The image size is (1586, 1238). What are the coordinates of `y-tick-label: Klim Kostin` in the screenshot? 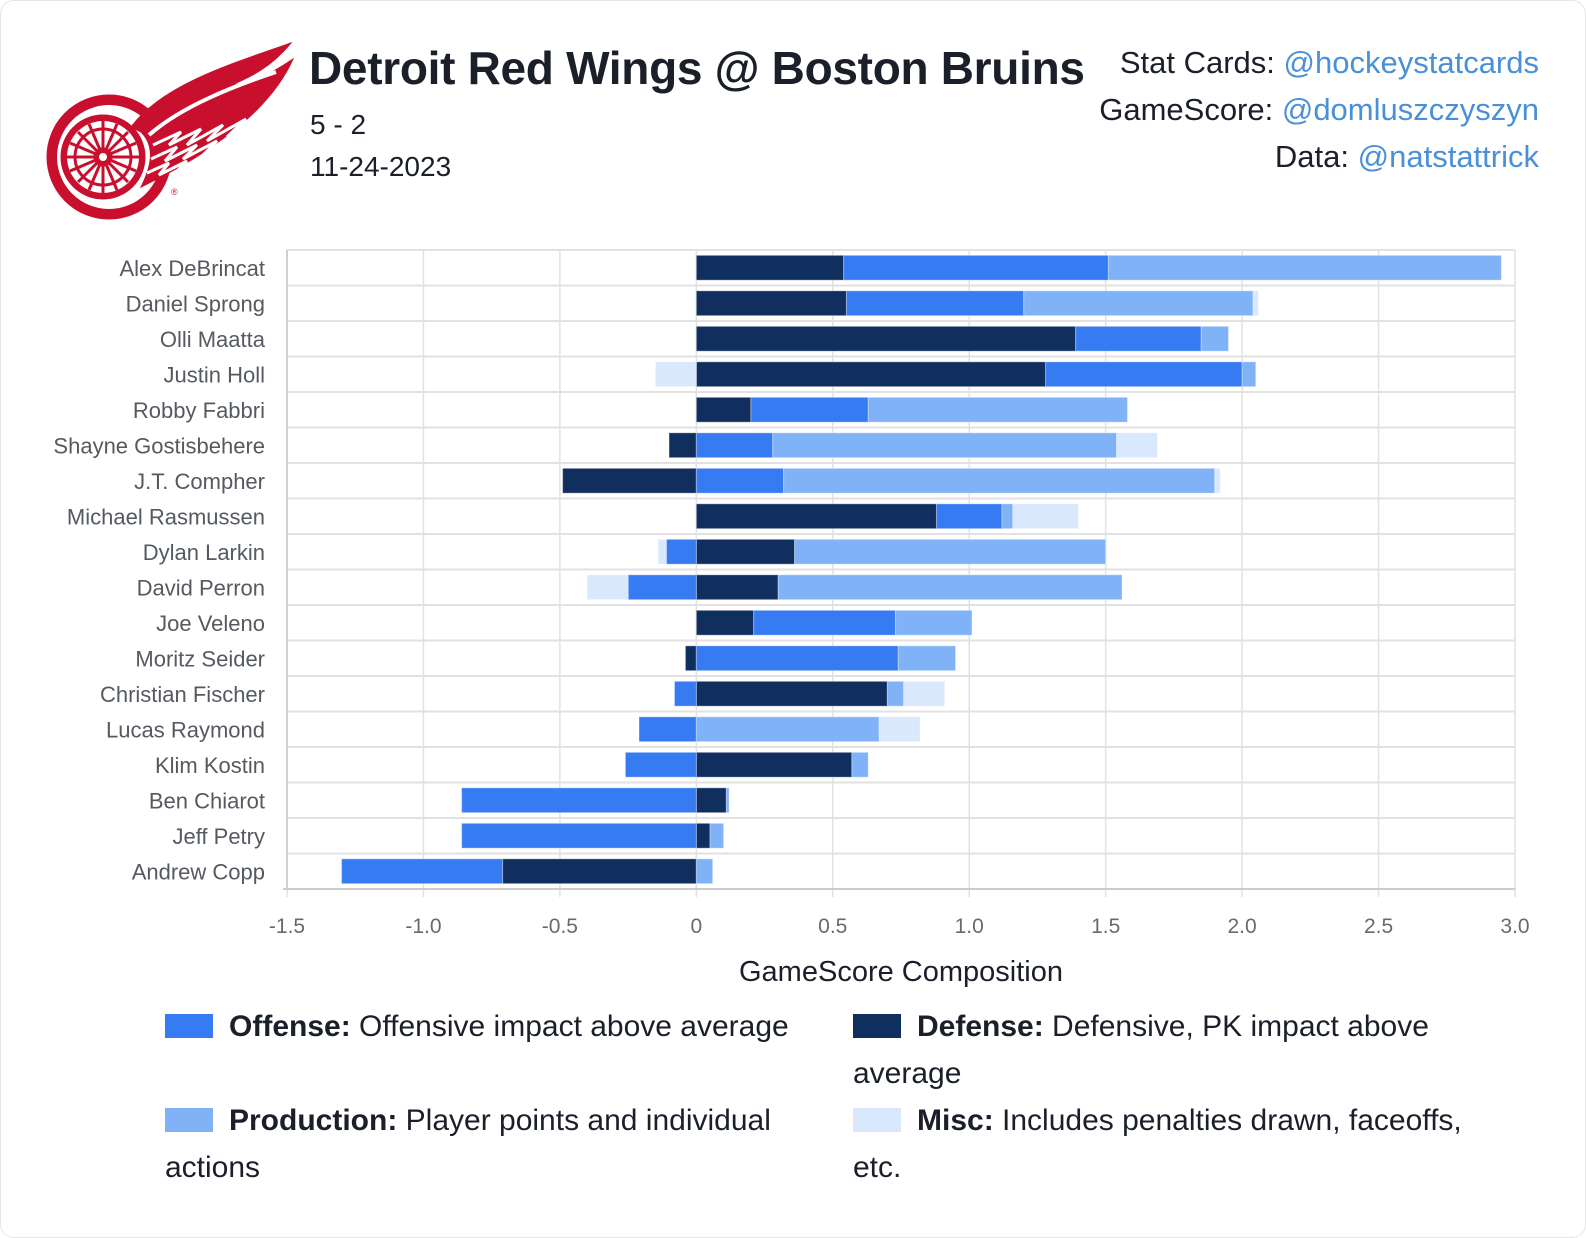 It's located at (210, 765).